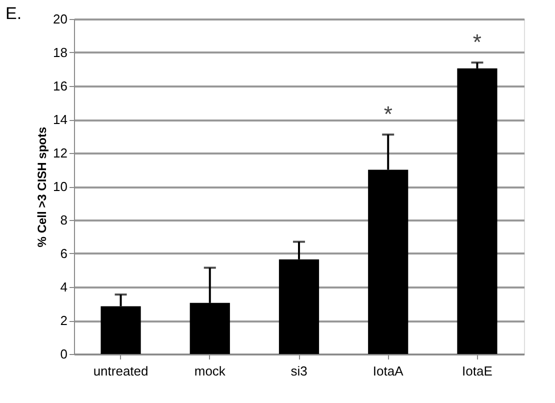  Describe the element at coordinates (60, 186) in the screenshot. I see `y-tick-label: 10` at that location.